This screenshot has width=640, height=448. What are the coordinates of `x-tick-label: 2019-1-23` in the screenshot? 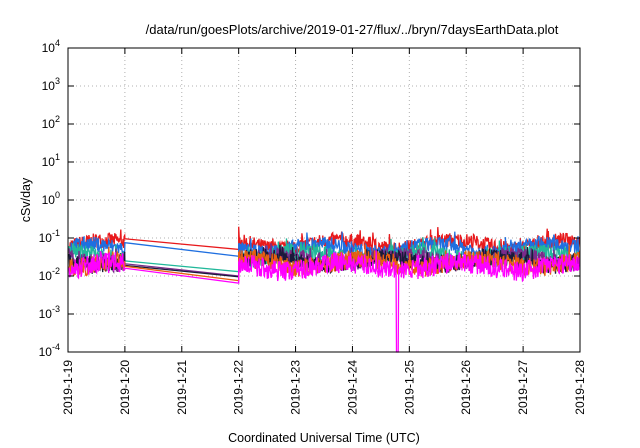 It's located at (296, 387).